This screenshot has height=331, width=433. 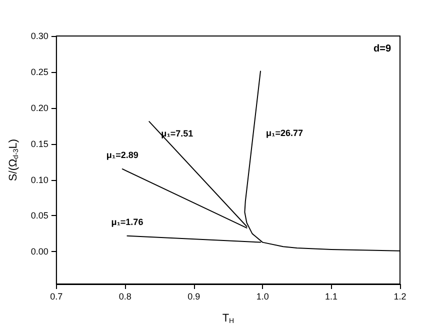 What do you see at coordinates (177, 133) in the screenshot?
I see `series-label: μ₁=7.51` at bounding box center [177, 133].